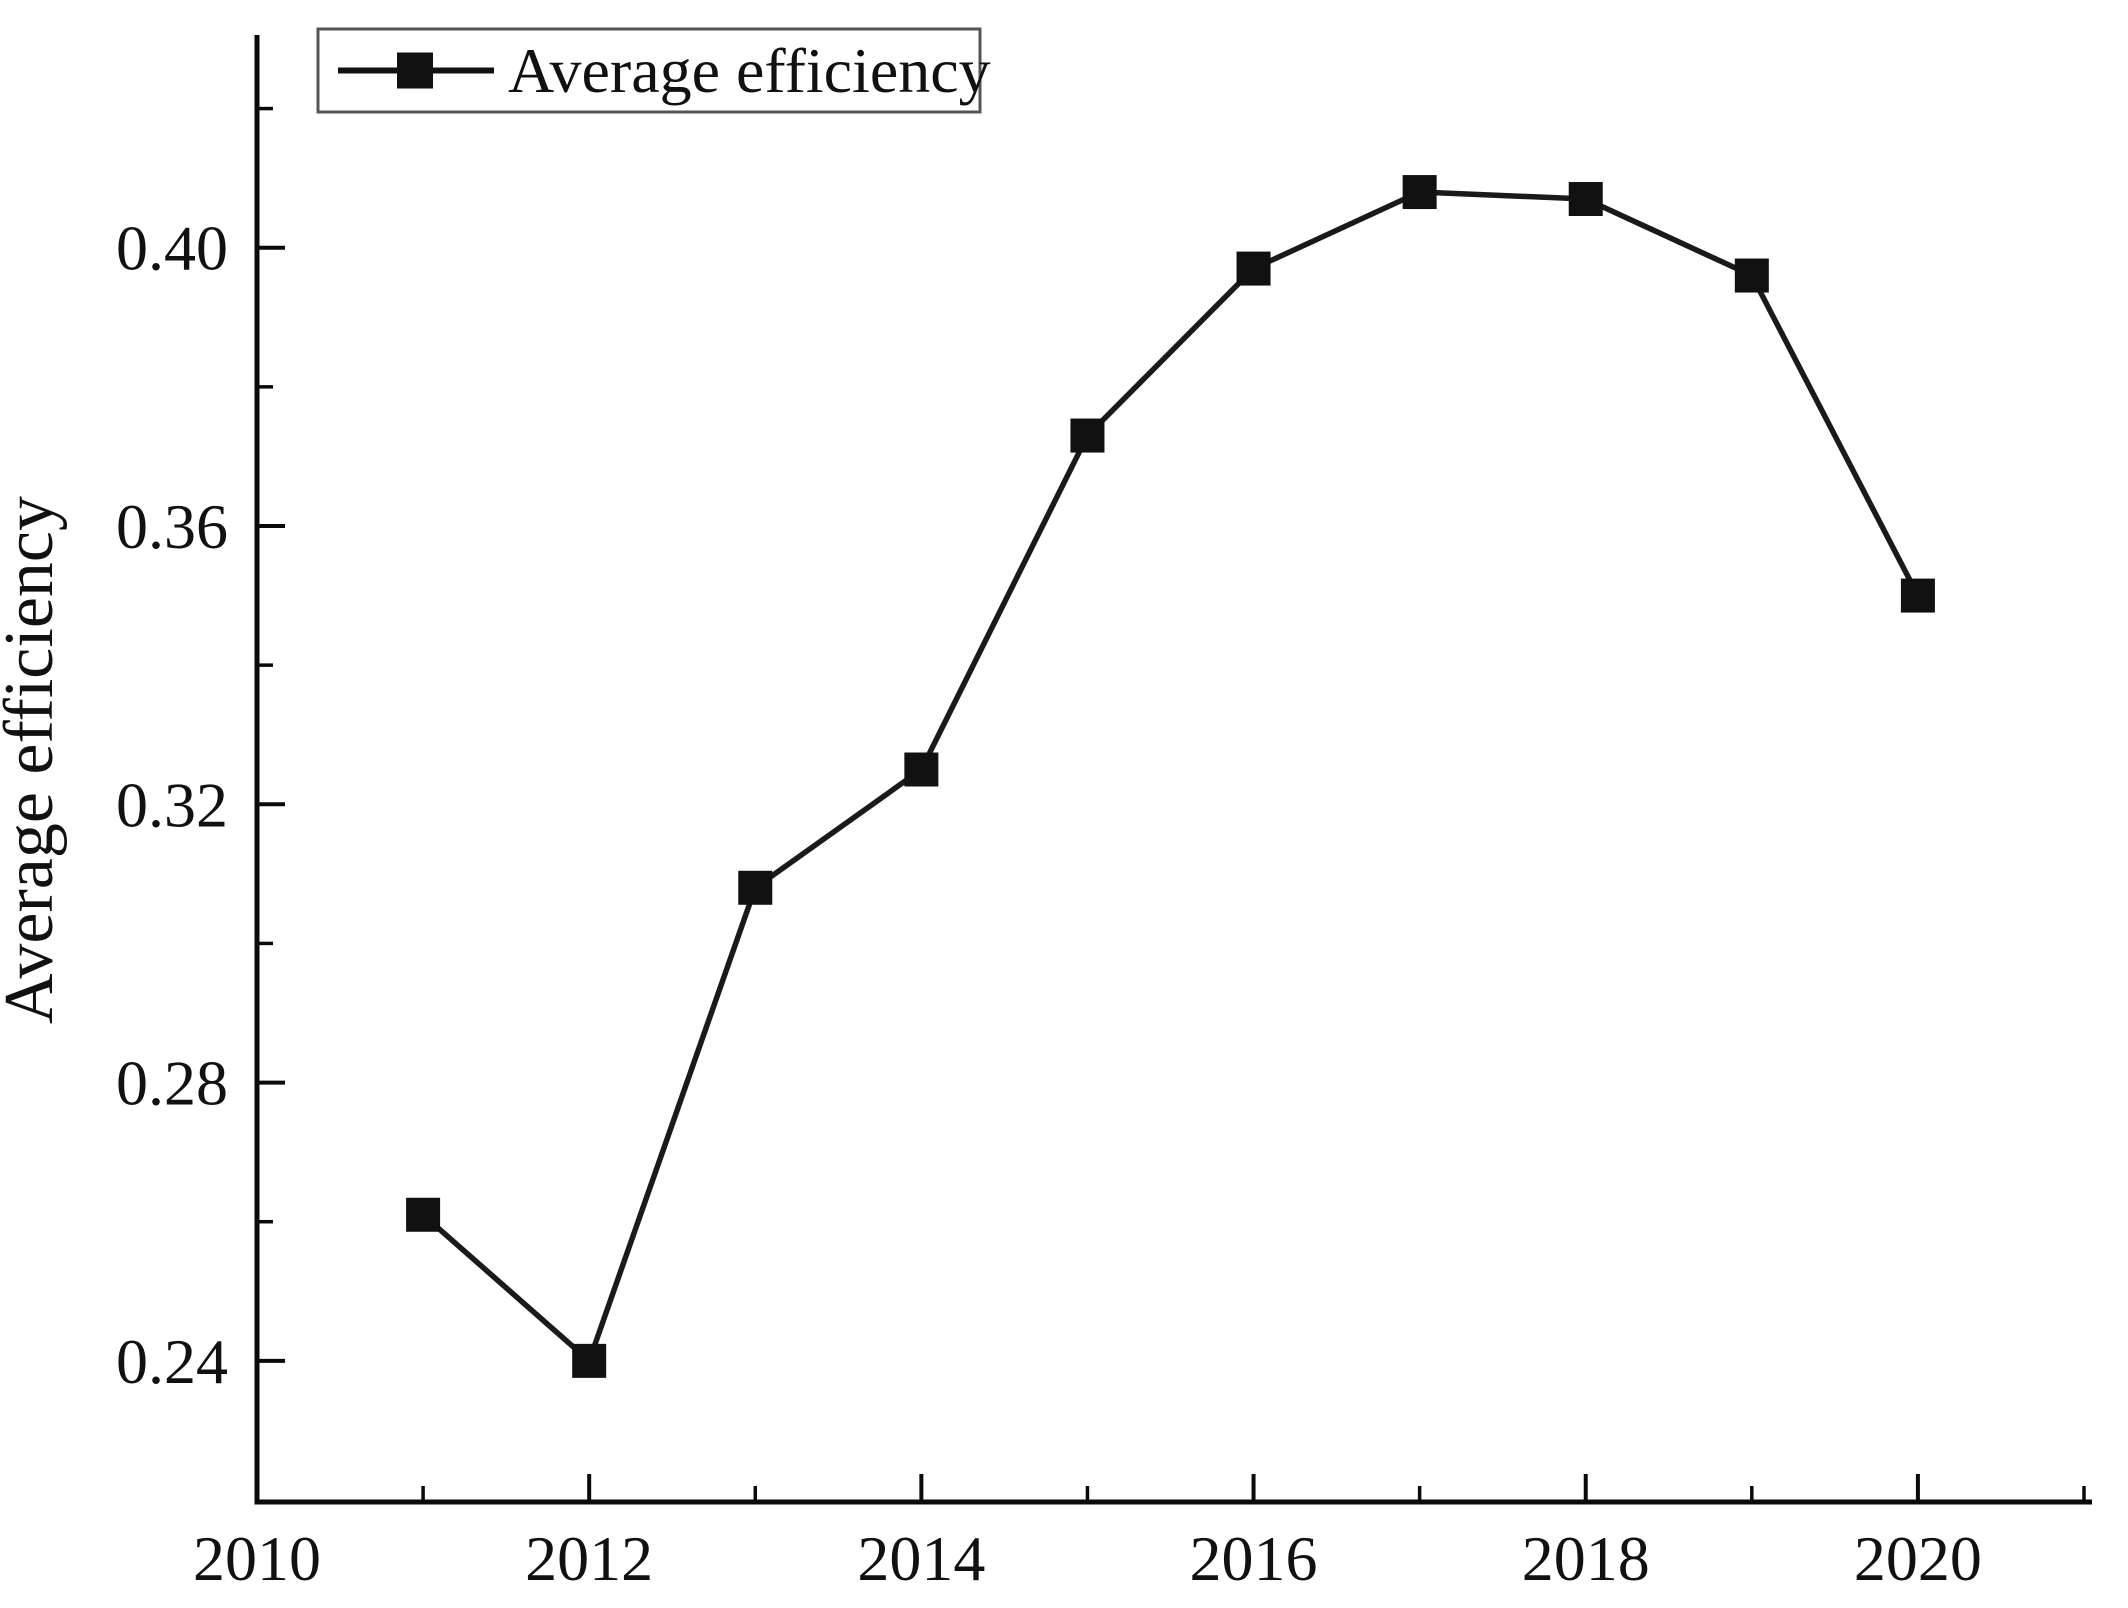 The width and height of the screenshot is (2128, 1608). I want to click on x-tick-label: 2020, so click(1918, 1558).